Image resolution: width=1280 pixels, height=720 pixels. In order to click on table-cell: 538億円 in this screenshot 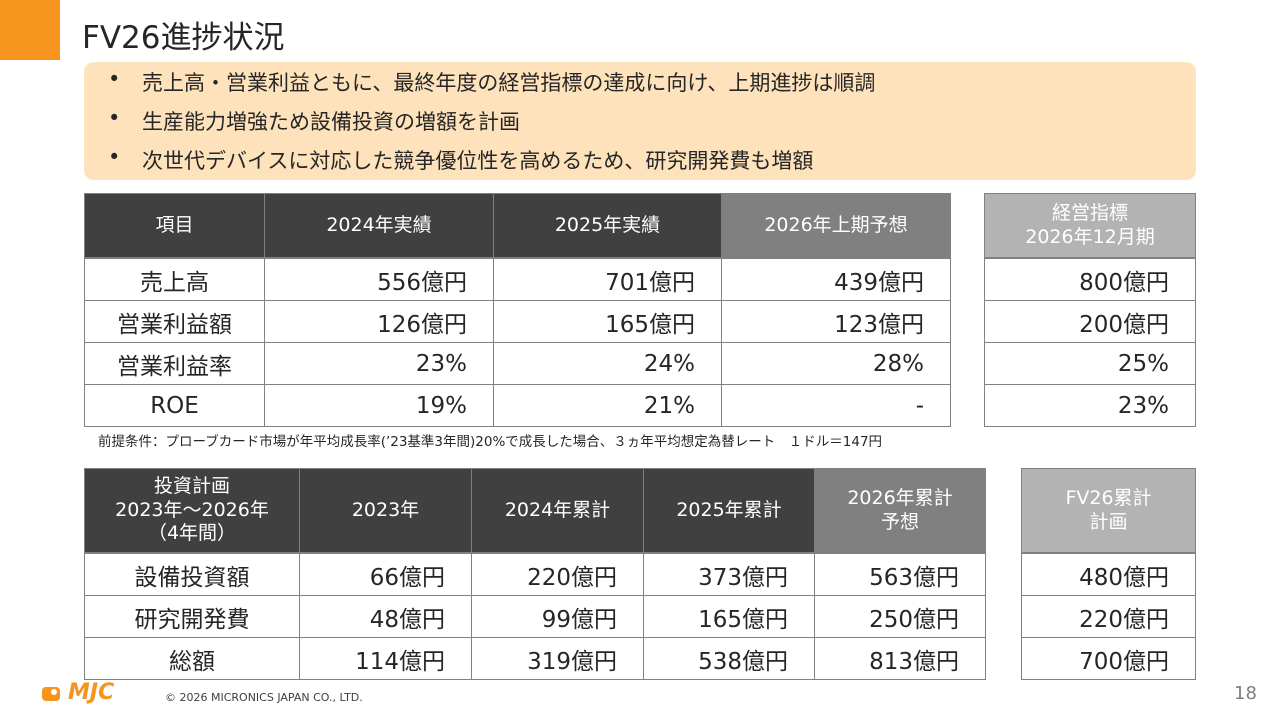, I will do `click(729, 658)`.